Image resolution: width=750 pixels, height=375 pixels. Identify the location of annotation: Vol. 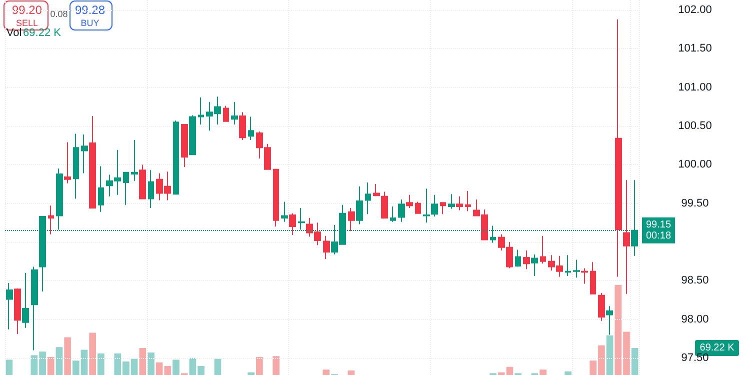
(14, 33).